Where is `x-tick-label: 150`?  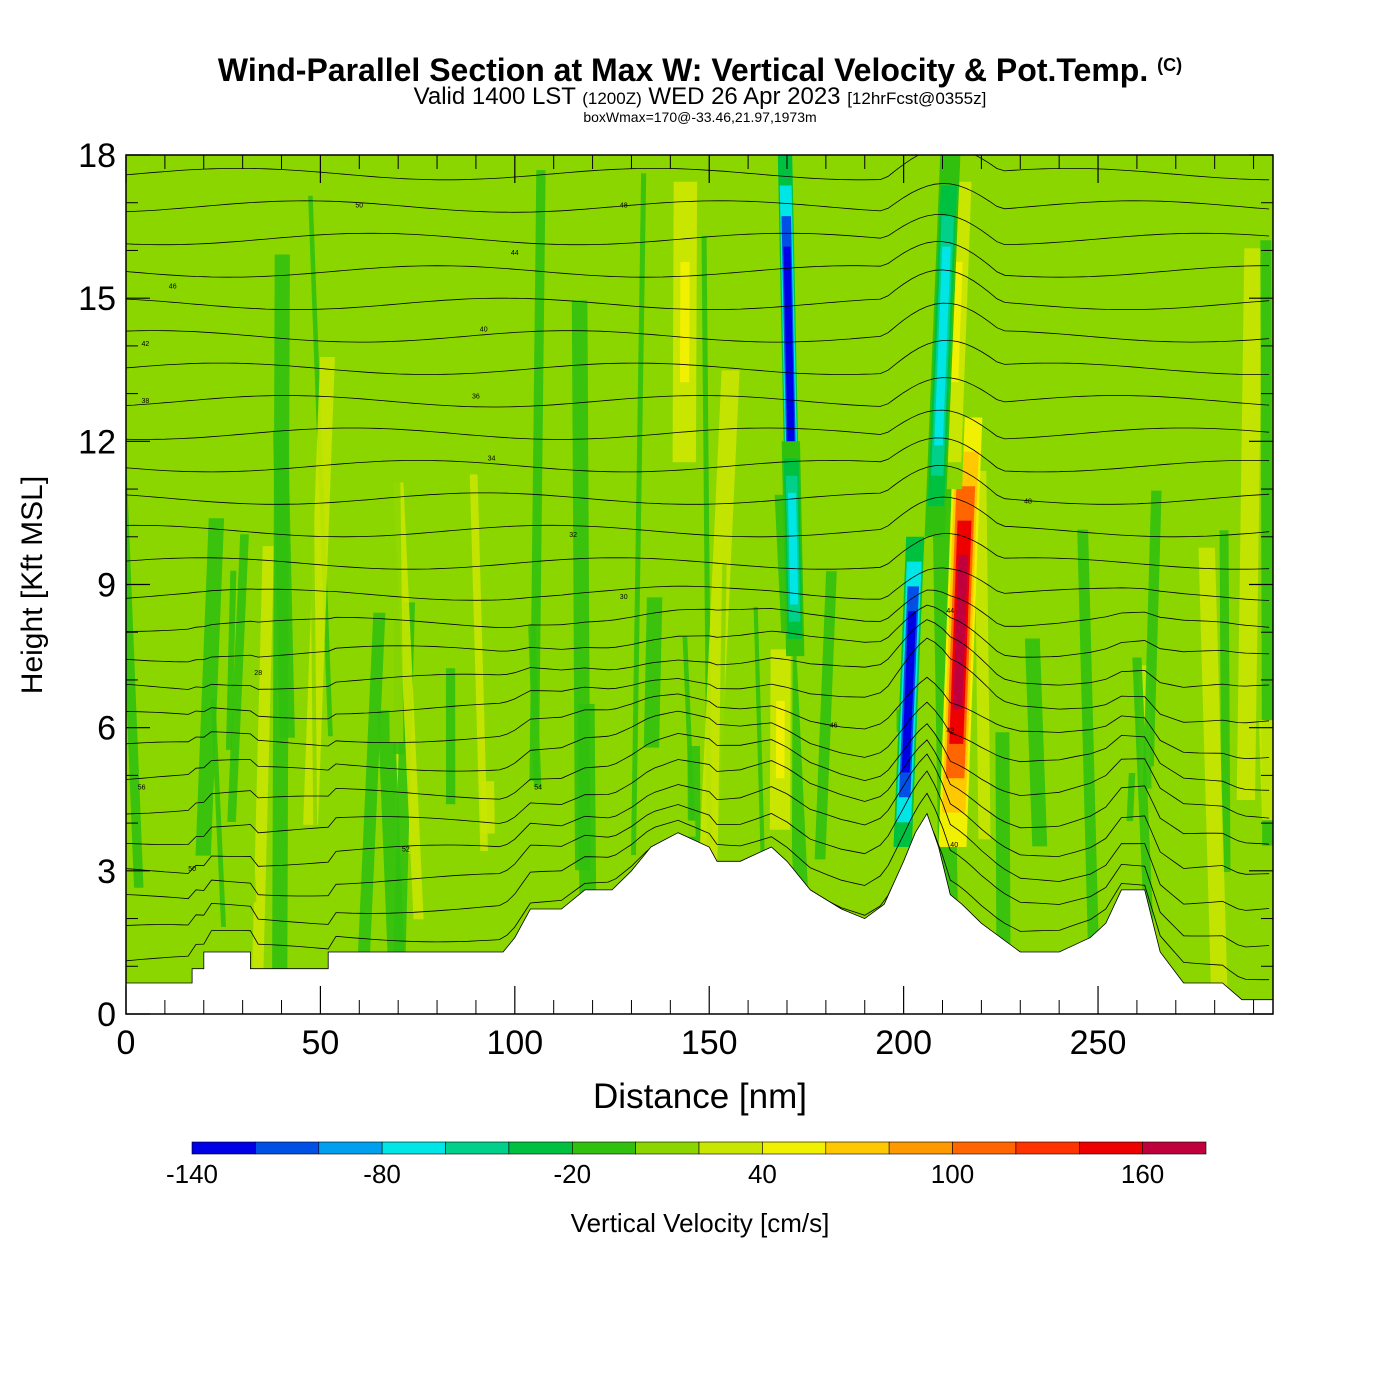 x-tick-label: 150 is located at coordinates (709, 1043).